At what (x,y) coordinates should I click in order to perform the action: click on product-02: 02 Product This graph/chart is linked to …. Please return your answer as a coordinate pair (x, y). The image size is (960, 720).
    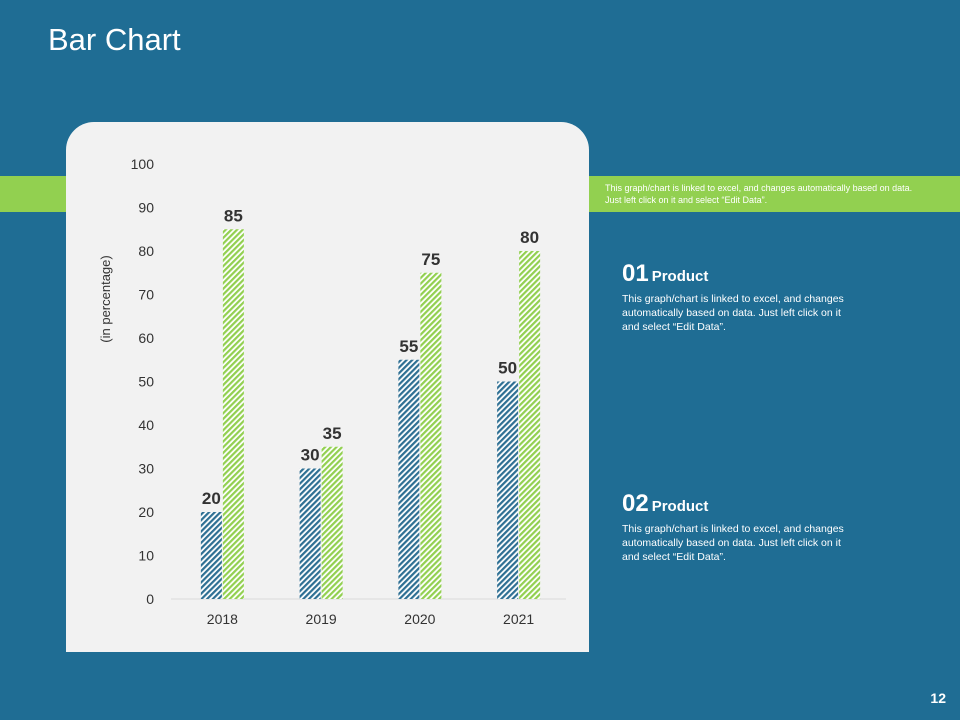
    Looking at the image, I should click on (752, 527).